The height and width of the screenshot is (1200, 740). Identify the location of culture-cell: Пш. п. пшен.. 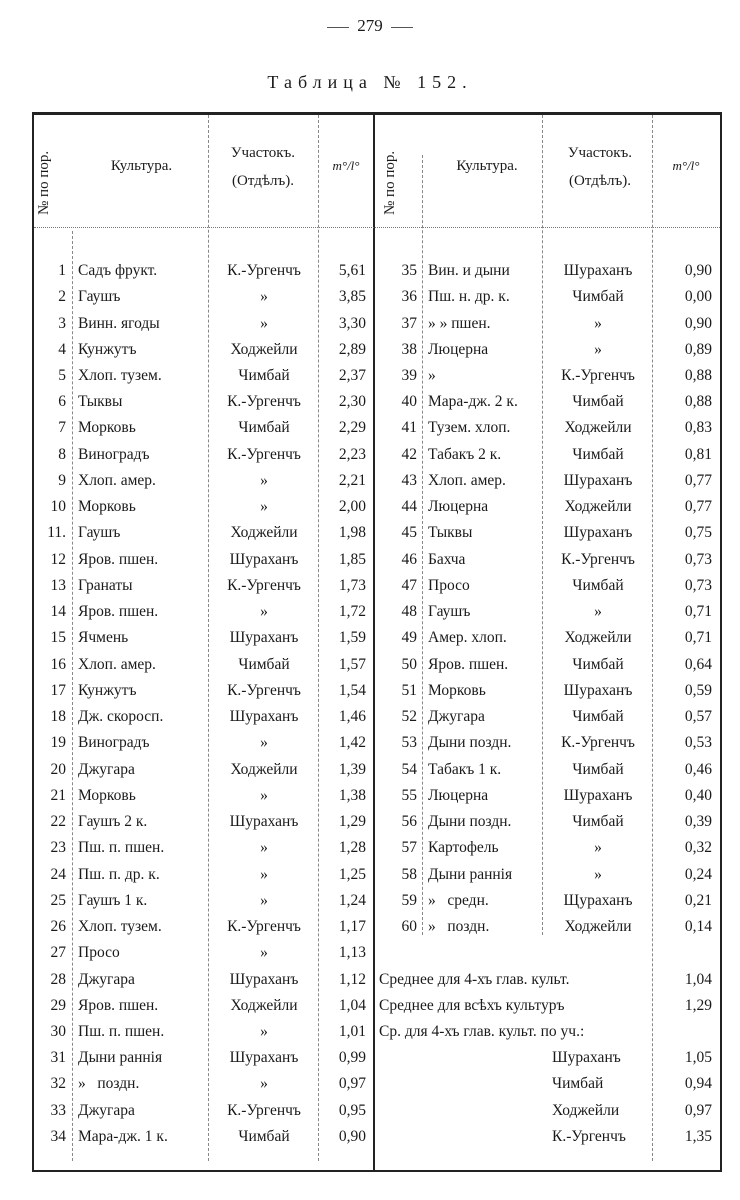
(121, 848).